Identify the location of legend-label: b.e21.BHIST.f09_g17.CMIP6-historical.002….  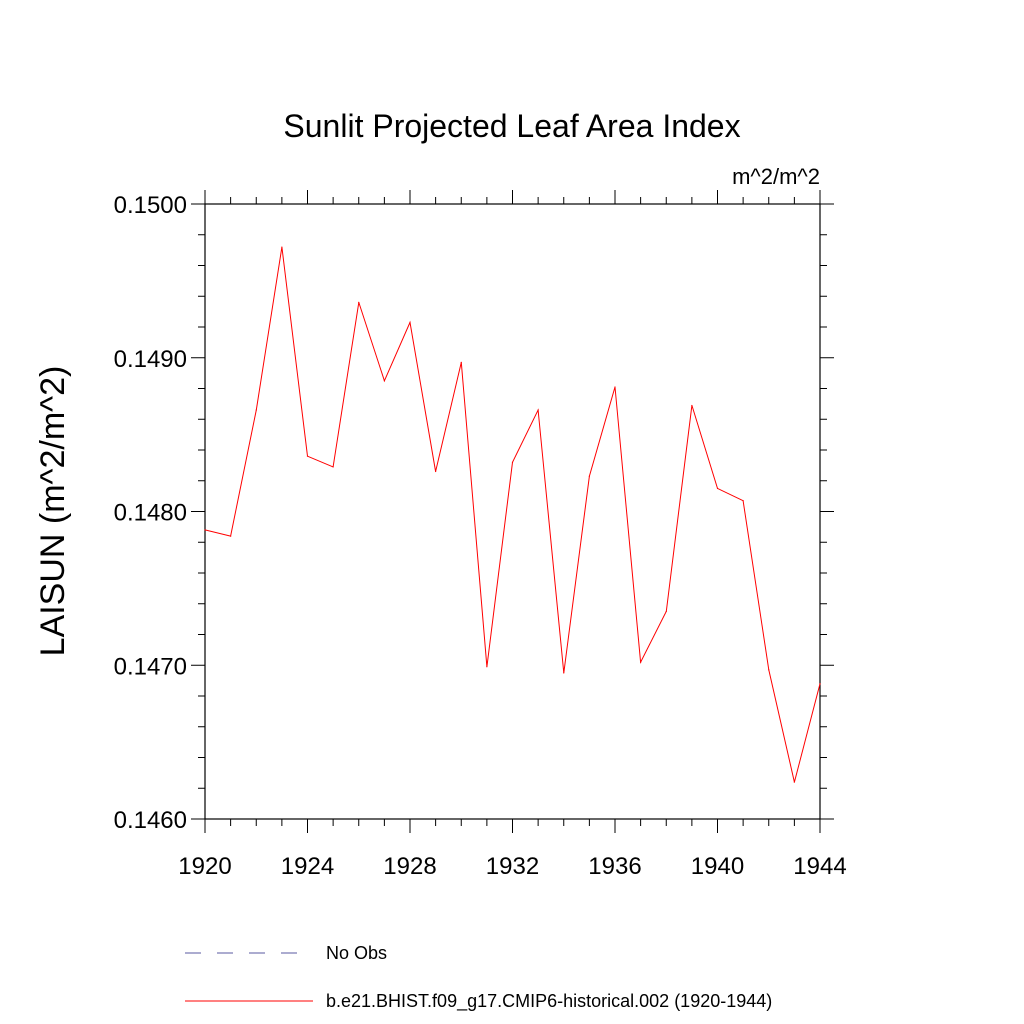
(549, 1001).